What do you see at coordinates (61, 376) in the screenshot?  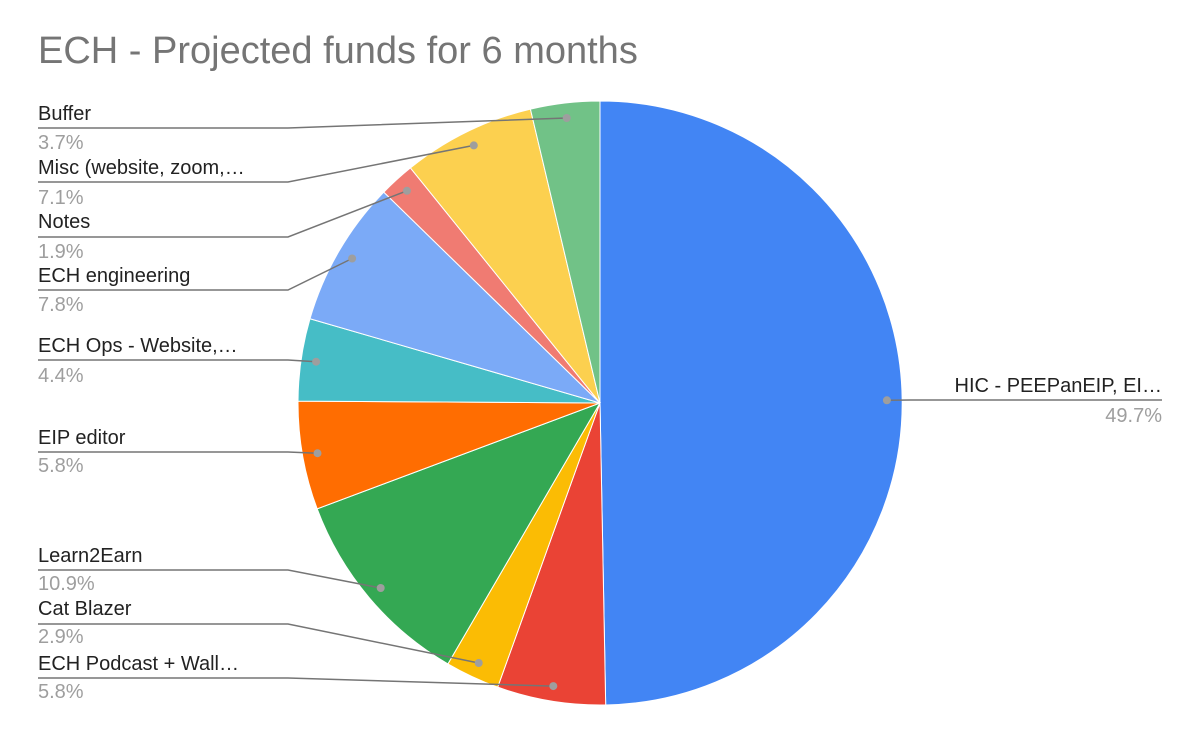 I see `slice-percent: 4.4%` at bounding box center [61, 376].